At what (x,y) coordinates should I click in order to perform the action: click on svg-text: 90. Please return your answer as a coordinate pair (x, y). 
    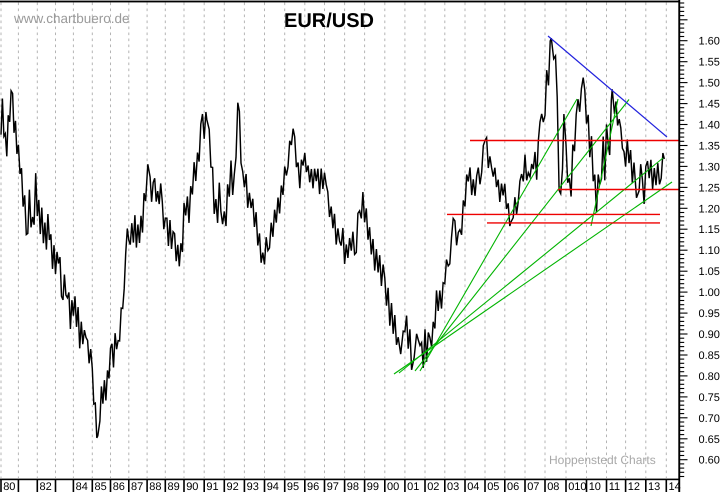
    Looking at the image, I should click on (192, 486).